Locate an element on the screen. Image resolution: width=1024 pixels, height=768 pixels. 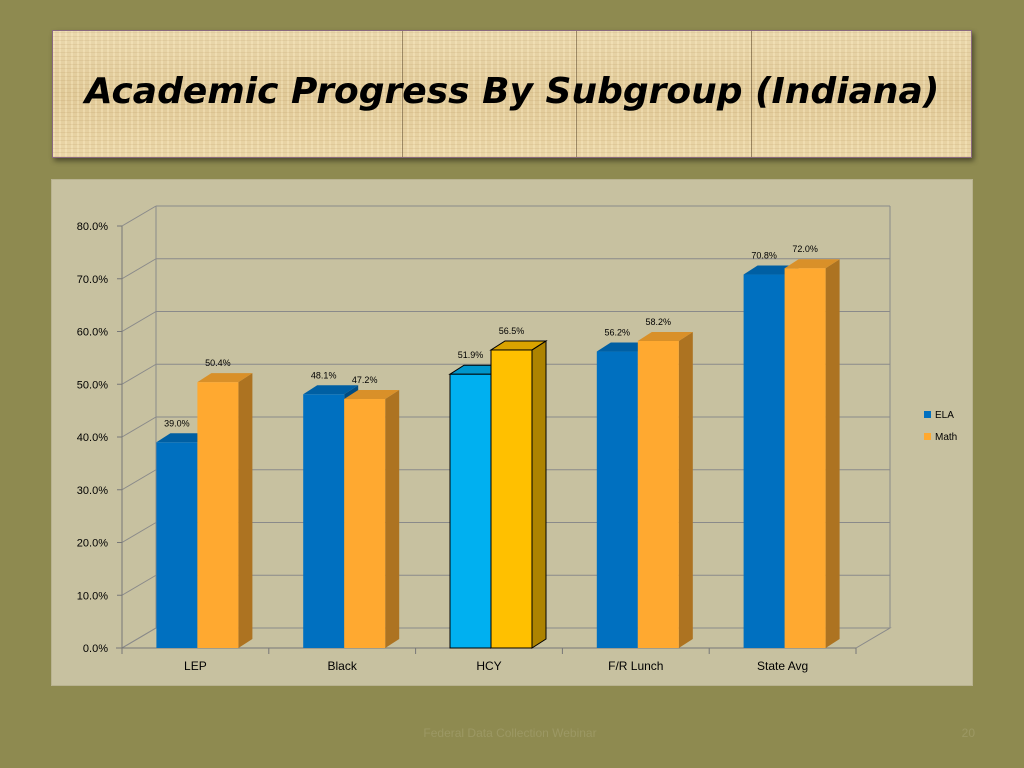
legend-swatch-math is located at coordinates (927, 436).